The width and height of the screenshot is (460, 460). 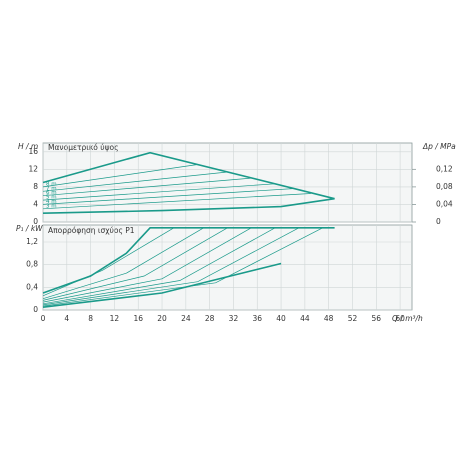 What do you see at coordinates (115, 318) in the screenshot?
I see `x-tick-label: 12` at bounding box center [115, 318].